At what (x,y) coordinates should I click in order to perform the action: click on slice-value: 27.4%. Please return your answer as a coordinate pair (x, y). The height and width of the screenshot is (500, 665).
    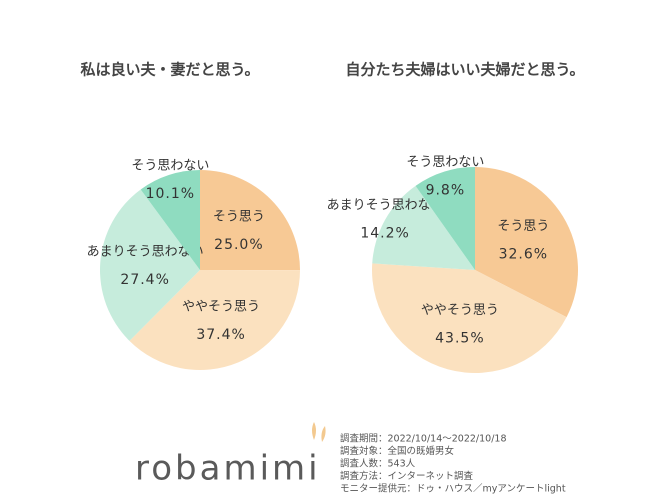
    Looking at the image, I should click on (144, 280).